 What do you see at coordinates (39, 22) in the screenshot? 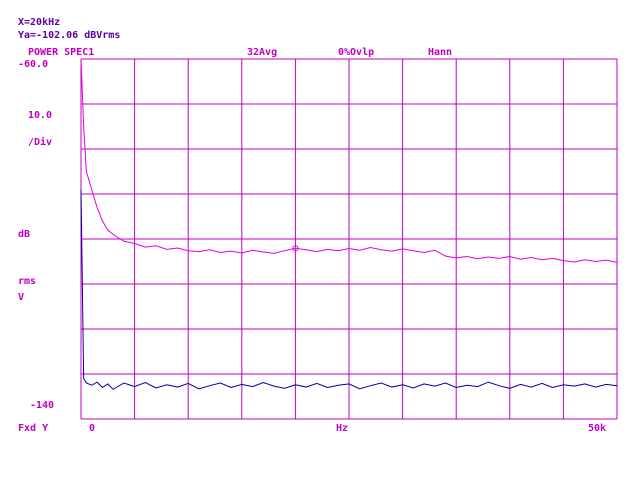
I see `marker-x-readout: X=20kHz` at bounding box center [39, 22].